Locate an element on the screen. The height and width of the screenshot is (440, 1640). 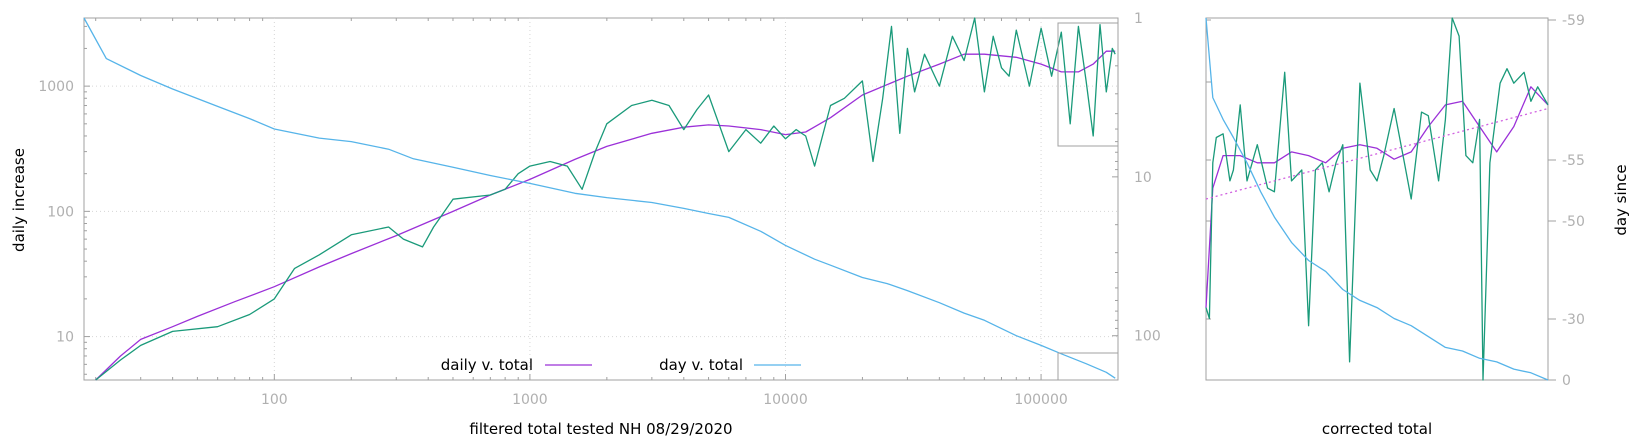
side-y2-tick-label: -30 is located at coordinates (1573, 320).